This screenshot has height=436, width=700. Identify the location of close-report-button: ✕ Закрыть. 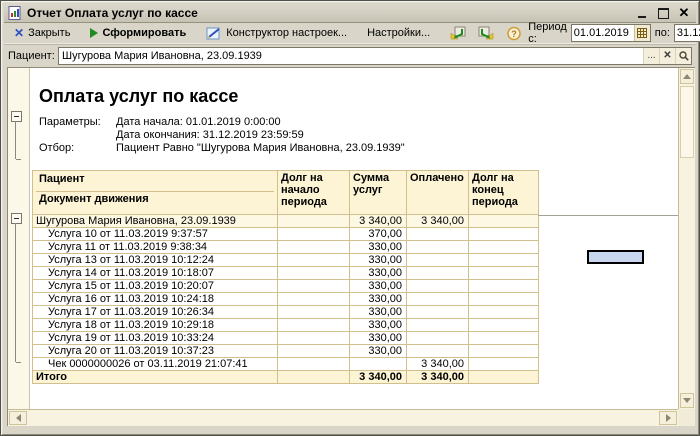
(42, 33).